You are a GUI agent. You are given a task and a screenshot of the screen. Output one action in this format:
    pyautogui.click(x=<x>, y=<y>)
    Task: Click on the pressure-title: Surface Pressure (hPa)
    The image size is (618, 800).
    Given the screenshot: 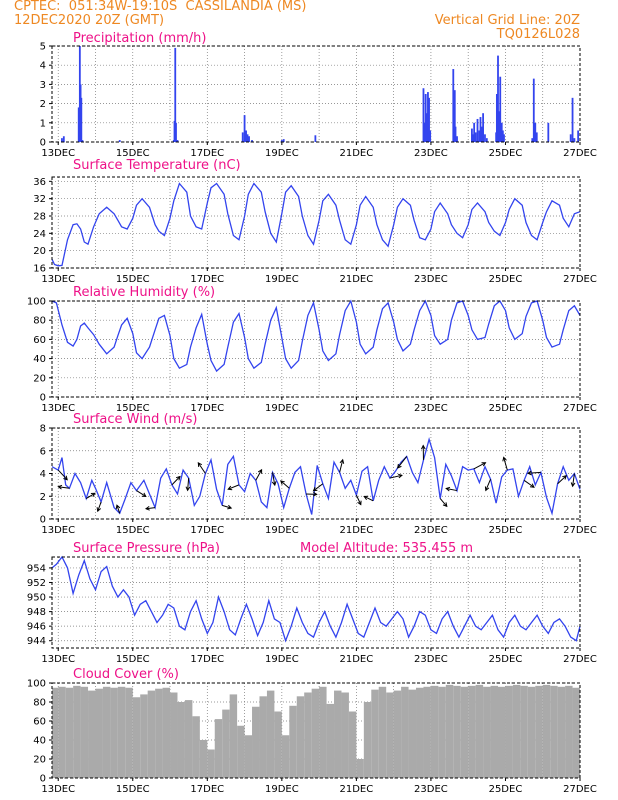 What is the action you would take?
    pyautogui.click(x=146, y=548)
    